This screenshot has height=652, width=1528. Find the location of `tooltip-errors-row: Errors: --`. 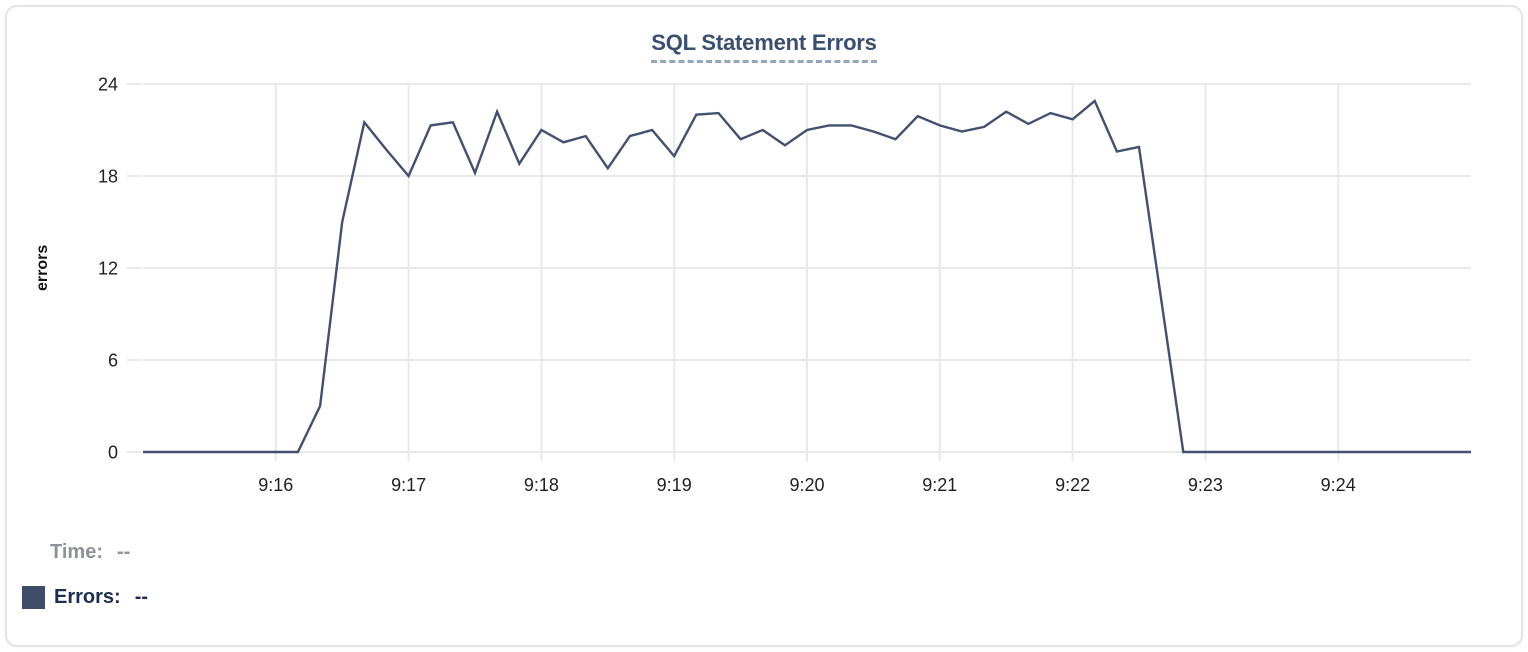

tooltip-errors-row: Errors: -- is located at coordinates (85, 597).